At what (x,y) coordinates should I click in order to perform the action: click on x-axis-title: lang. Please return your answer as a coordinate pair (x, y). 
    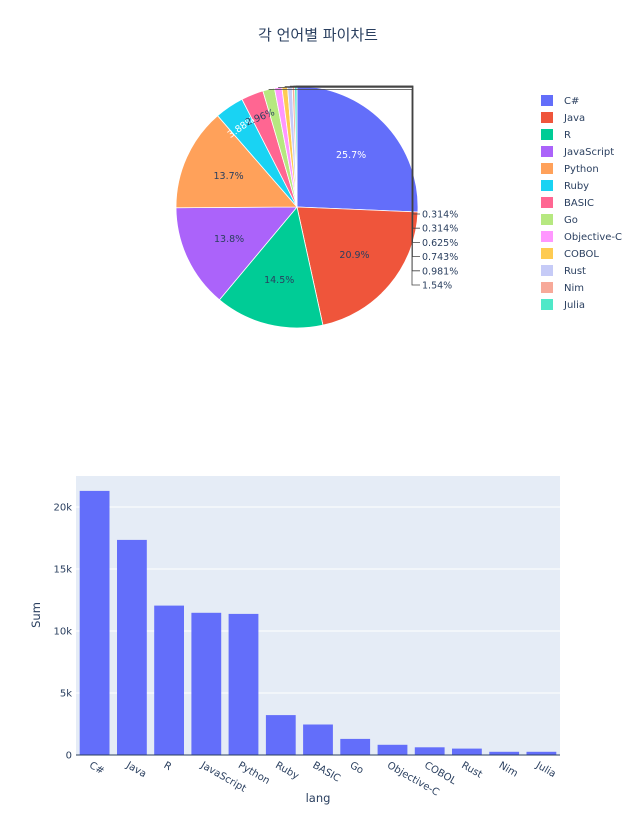
    Looking at the image, I should click on (318, 798).